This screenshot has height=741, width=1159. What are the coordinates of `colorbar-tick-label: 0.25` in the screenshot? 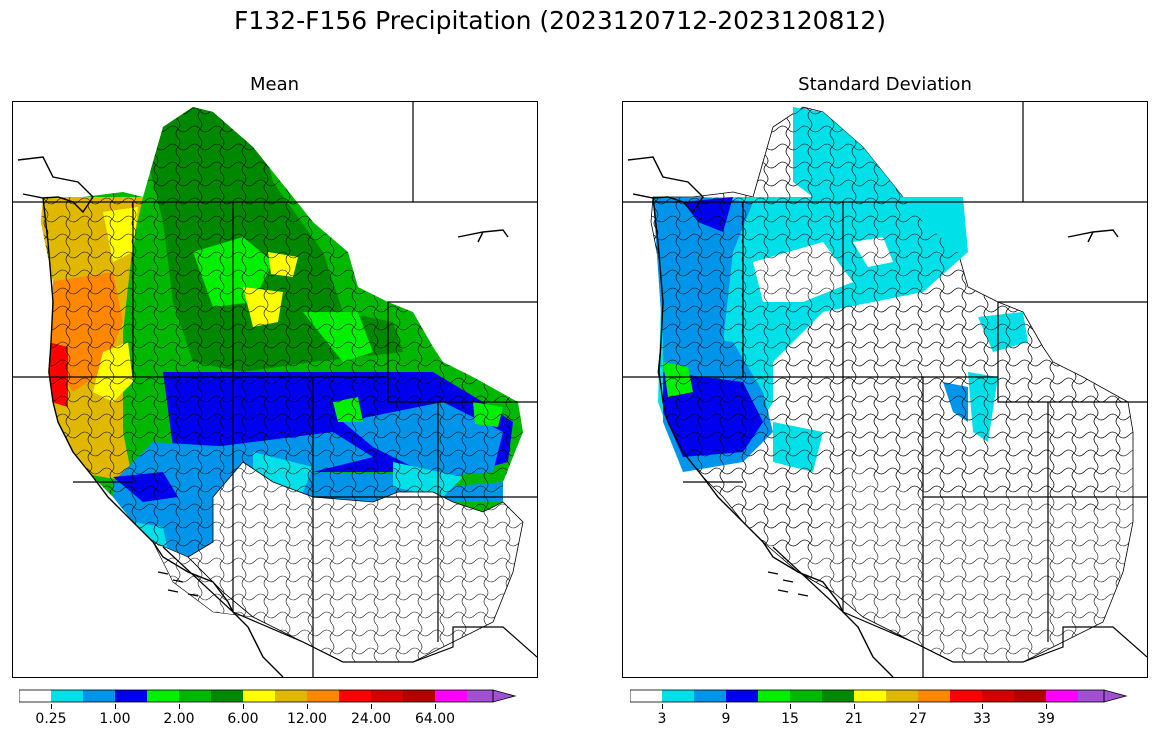 It's located at (51, 719).